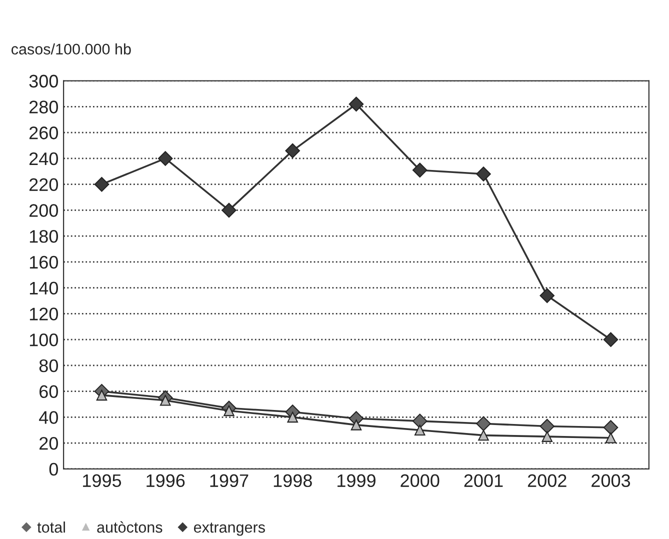  What do you see at coordinates (293, 481) in the screenshot?
I see `x-tick-label: 1998` at bounding box center [293, 481].